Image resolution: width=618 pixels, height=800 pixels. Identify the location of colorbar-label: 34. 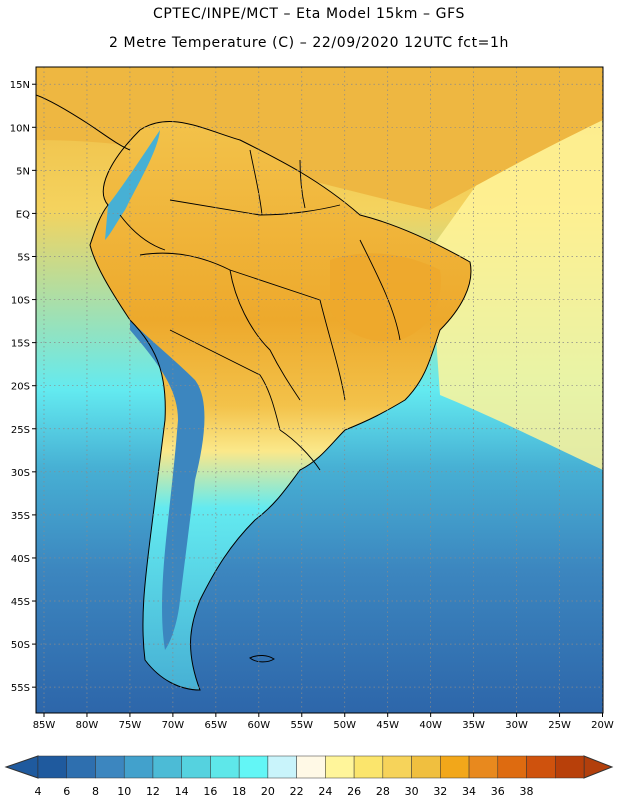
(469, 791).